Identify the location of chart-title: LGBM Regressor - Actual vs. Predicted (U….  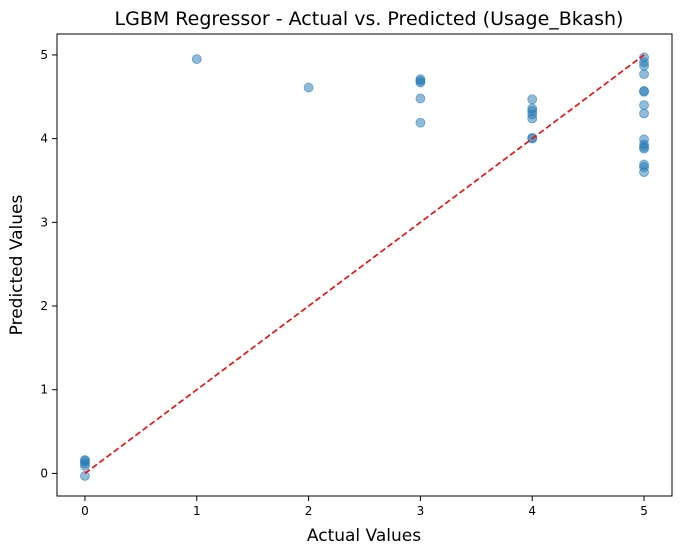
(369, 19).